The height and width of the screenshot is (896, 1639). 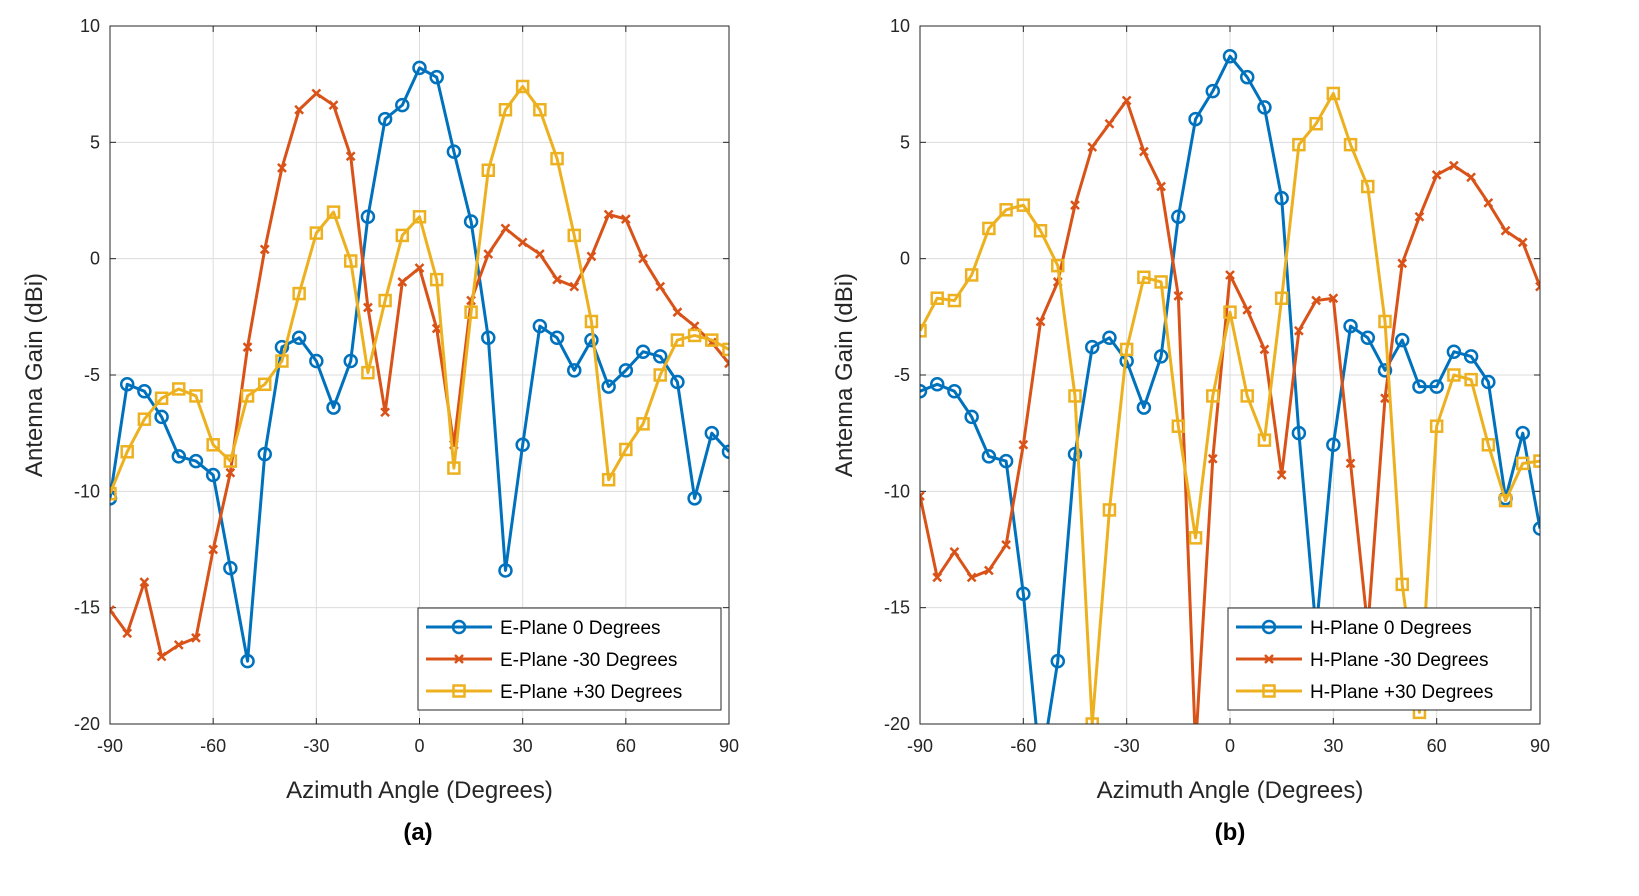 I want to click on legend-item: H-Plane 0 Degrees, so click(x=1354, y=628).